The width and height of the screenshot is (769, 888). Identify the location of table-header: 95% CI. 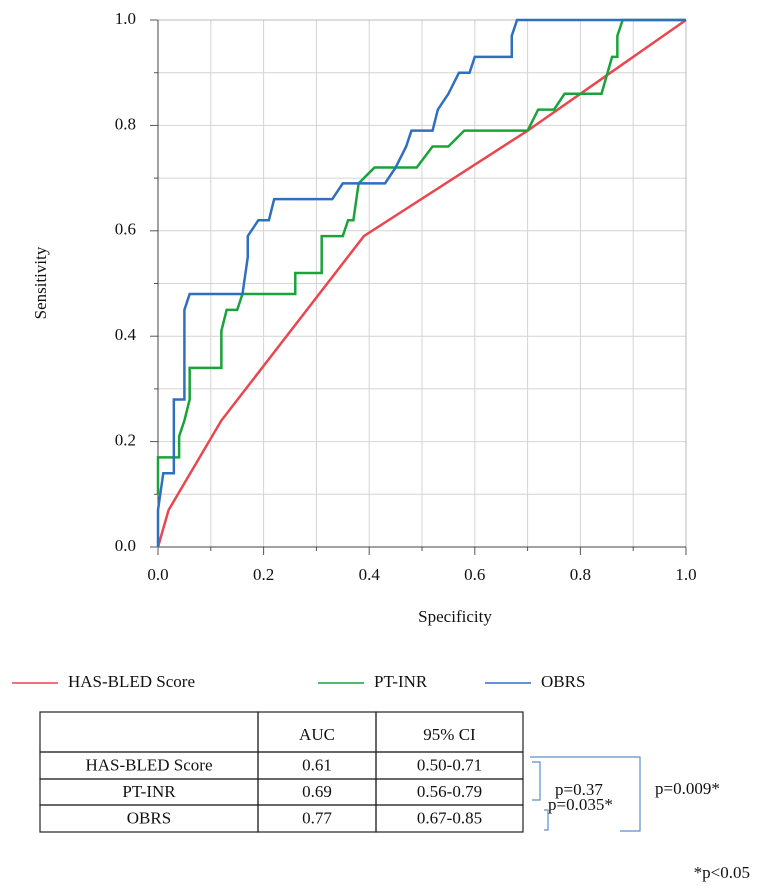
(449, 734).